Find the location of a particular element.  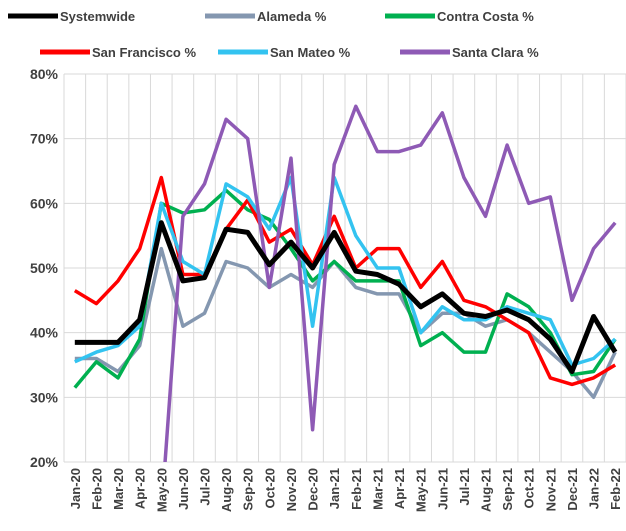

x-tick-label: Apr-21 is located at coordinates (399, 488).